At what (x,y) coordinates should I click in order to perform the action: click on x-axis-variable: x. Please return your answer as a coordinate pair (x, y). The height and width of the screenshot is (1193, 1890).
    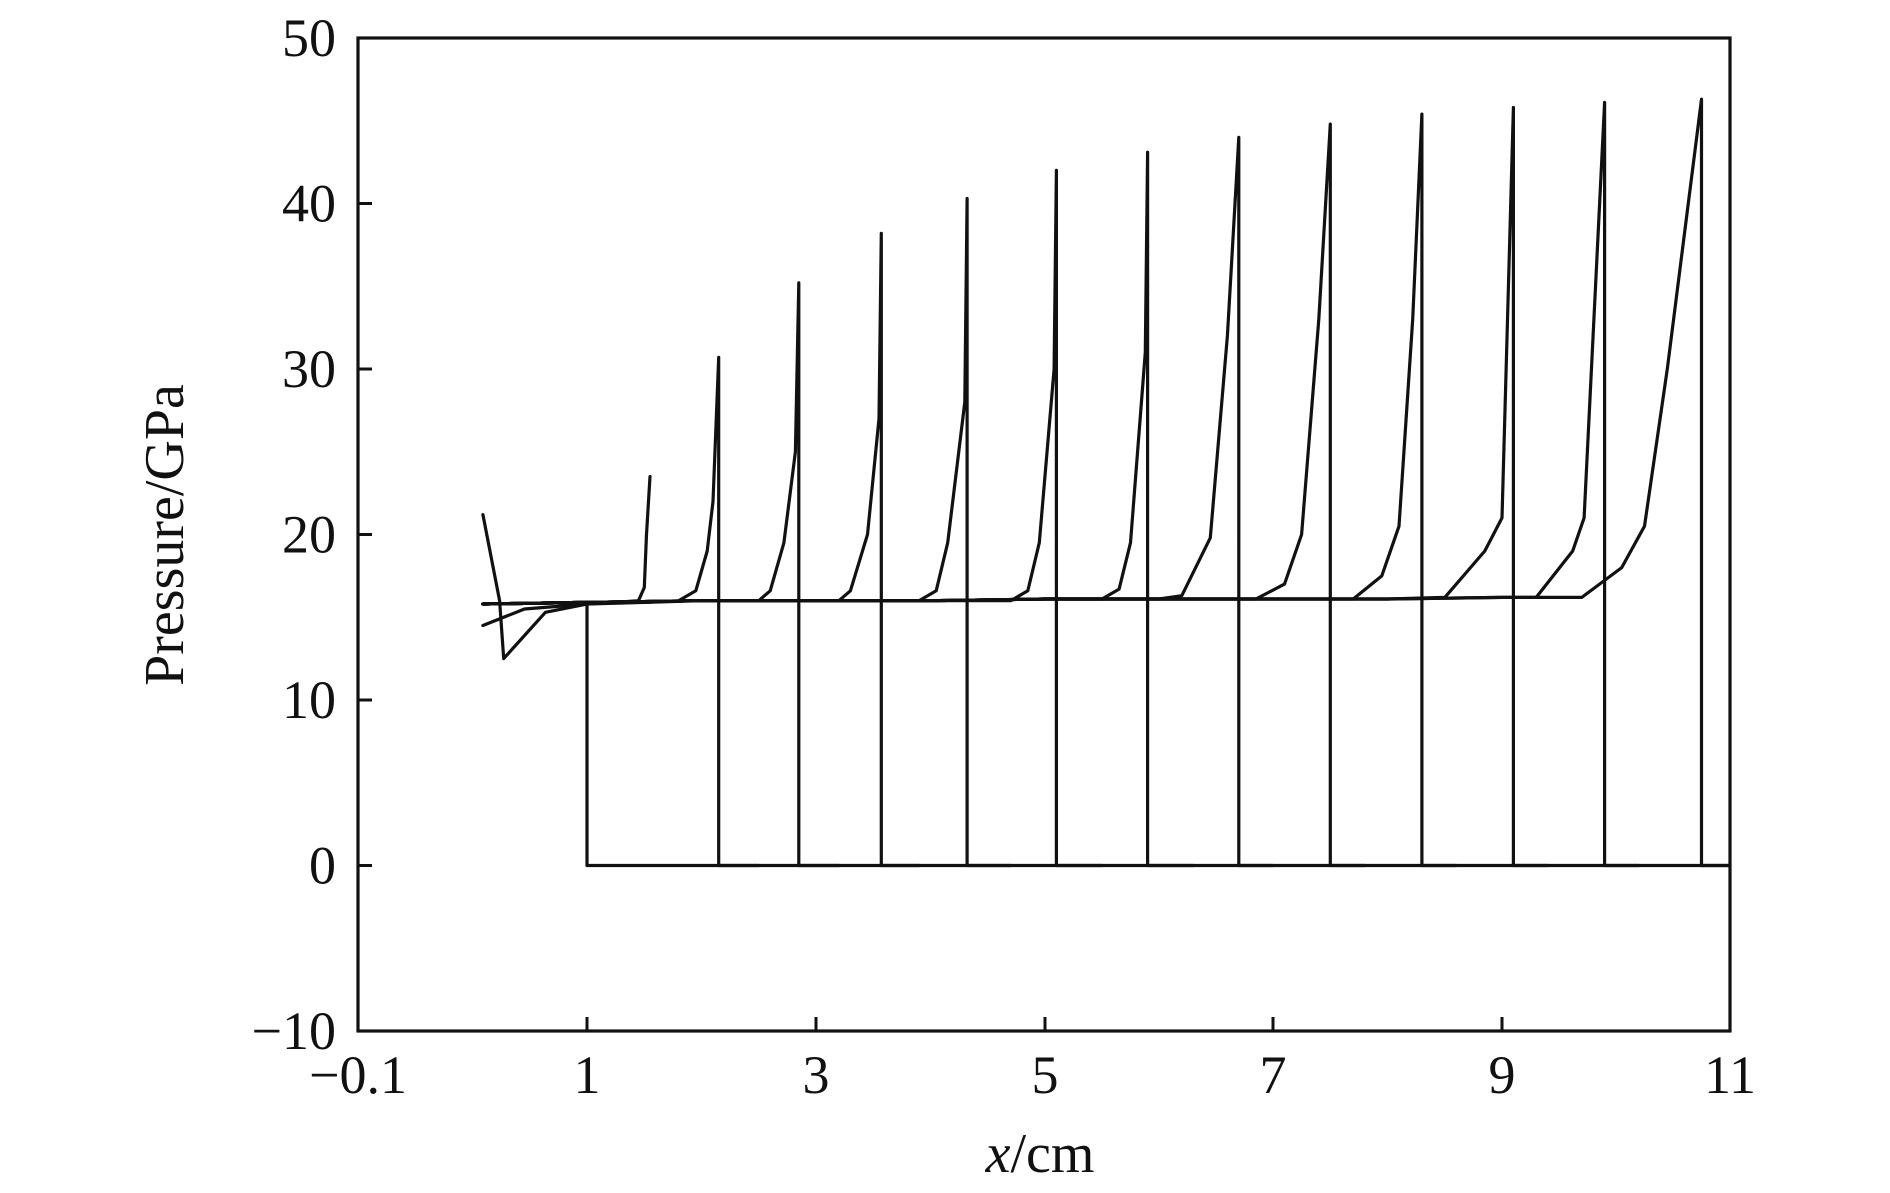
    Looking at the image, I should click on (998, 1154).